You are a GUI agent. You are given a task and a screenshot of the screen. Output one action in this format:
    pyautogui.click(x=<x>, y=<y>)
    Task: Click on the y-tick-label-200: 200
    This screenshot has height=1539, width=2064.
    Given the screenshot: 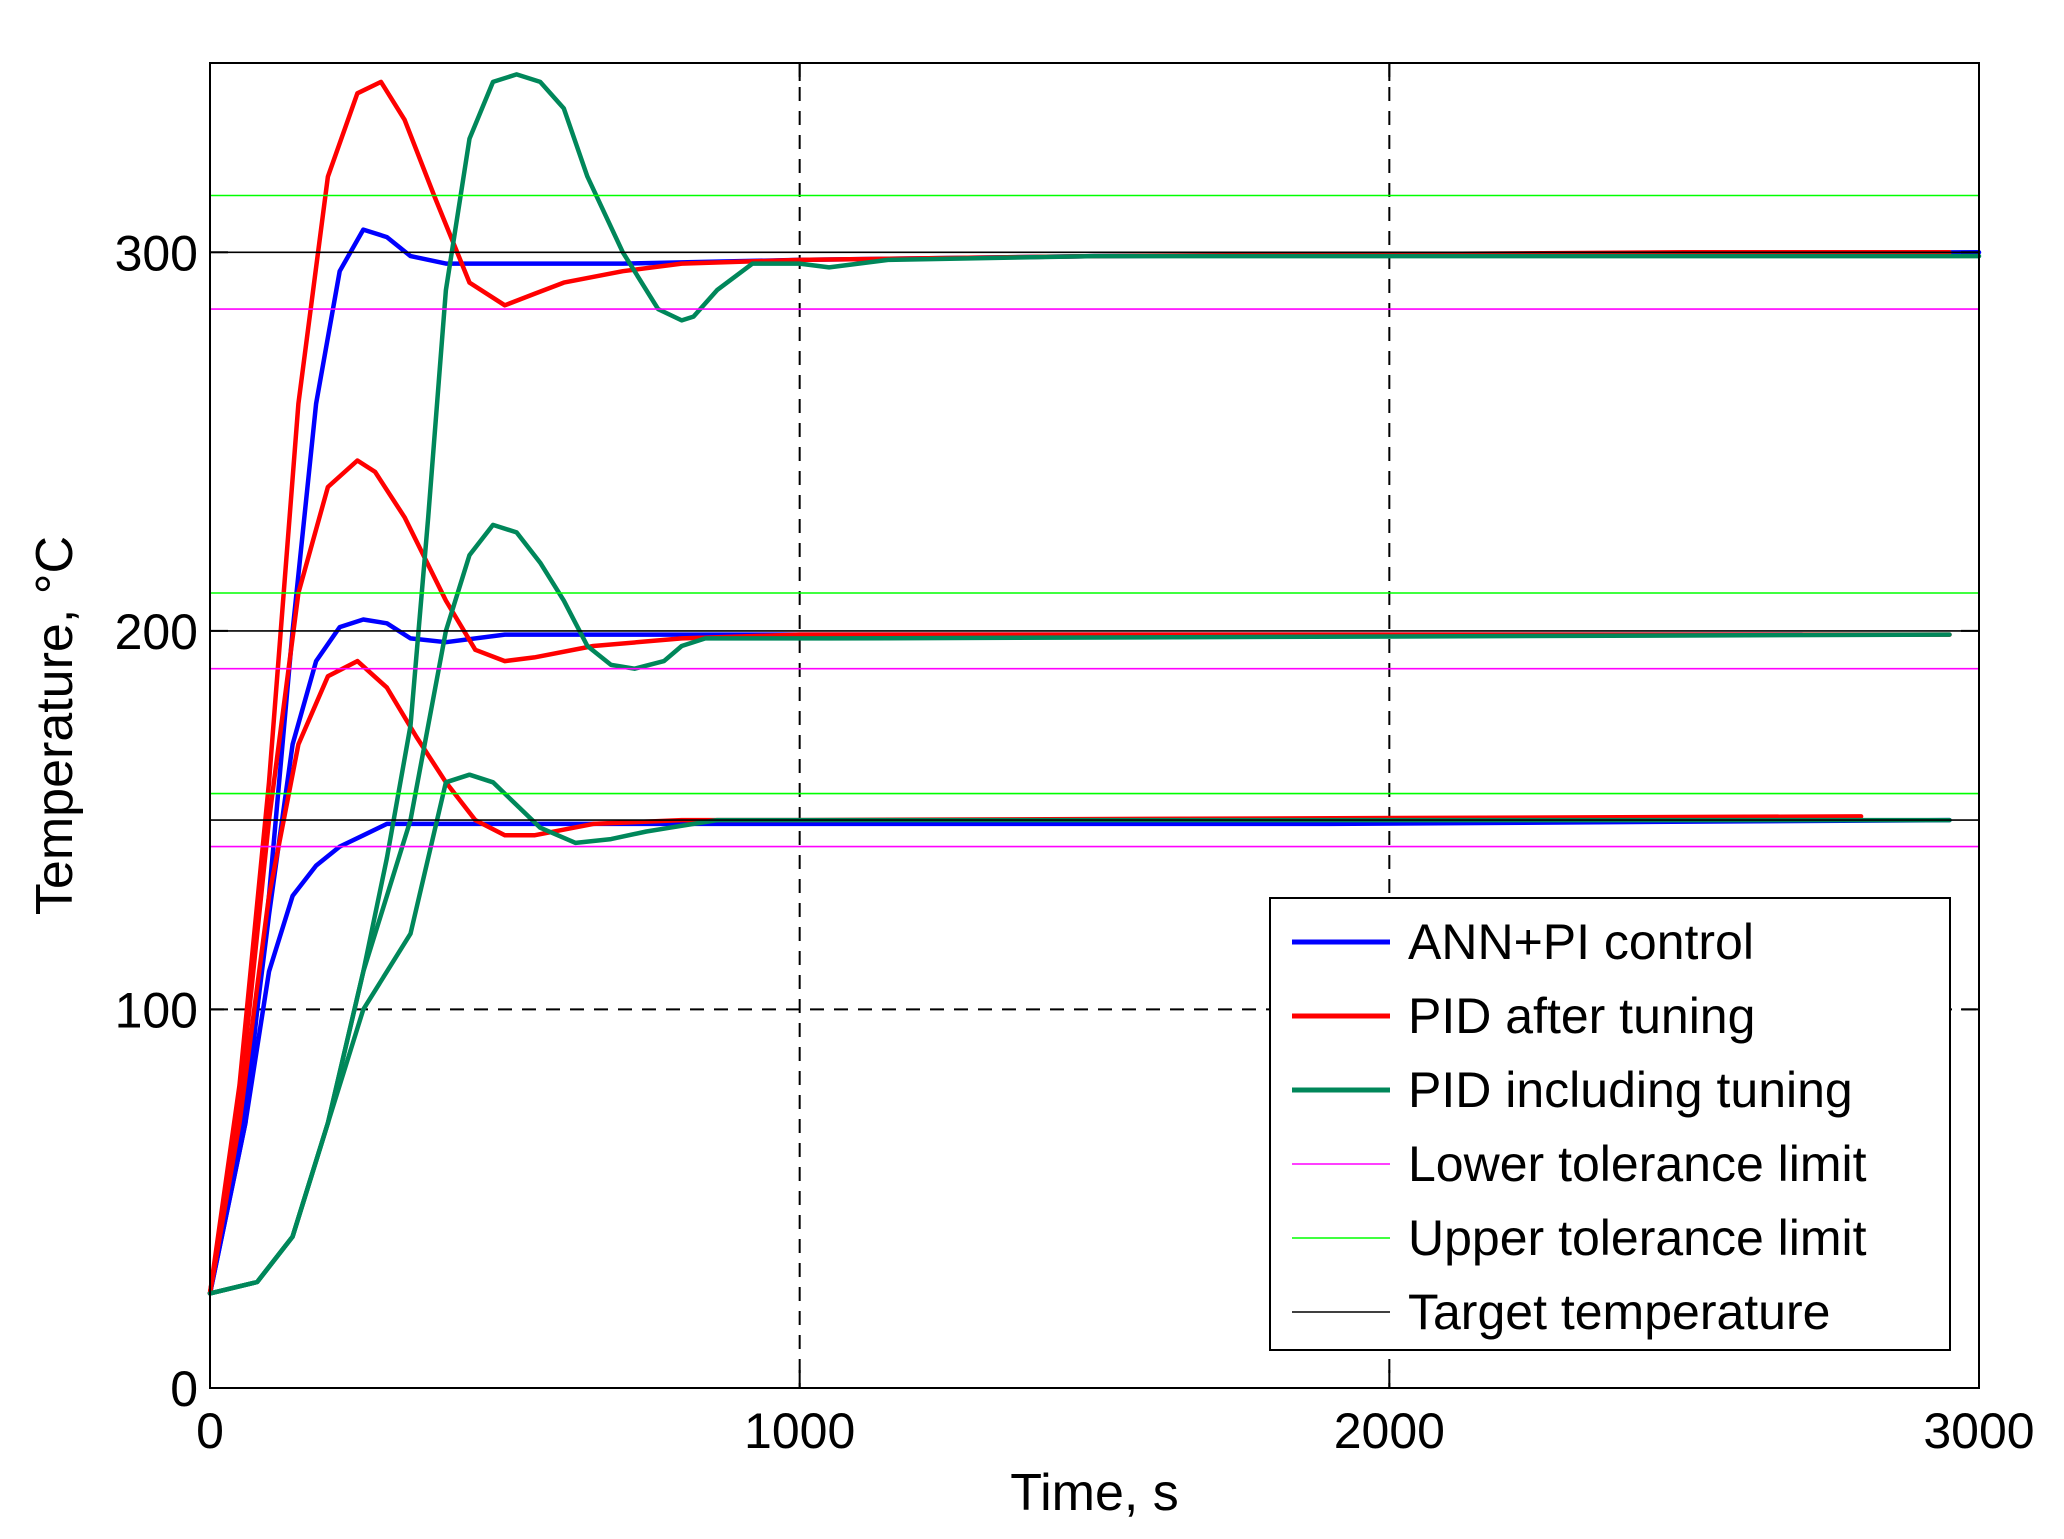 What is the action you would take?
    pyautogui.click(x=156, y=632)
    